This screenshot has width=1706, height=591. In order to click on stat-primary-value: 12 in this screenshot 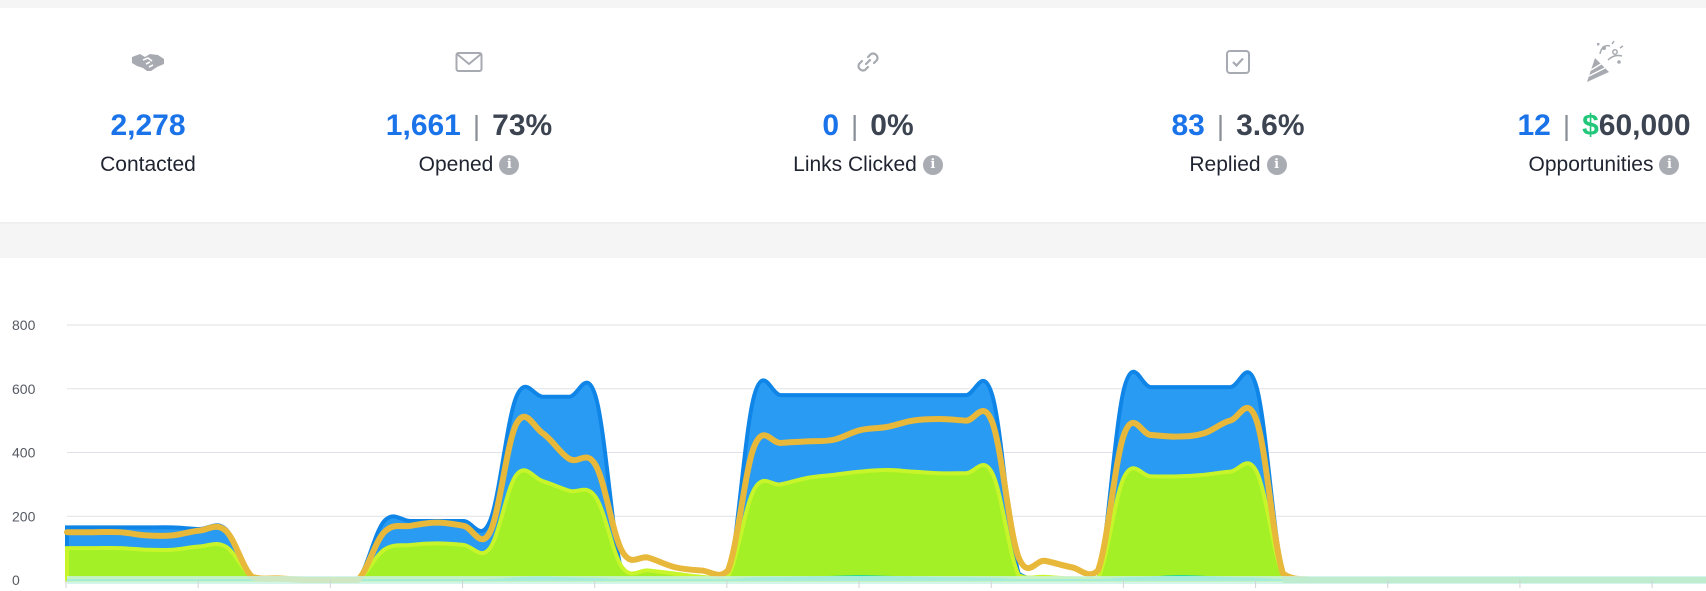, I will do `click(1534, 125)`.